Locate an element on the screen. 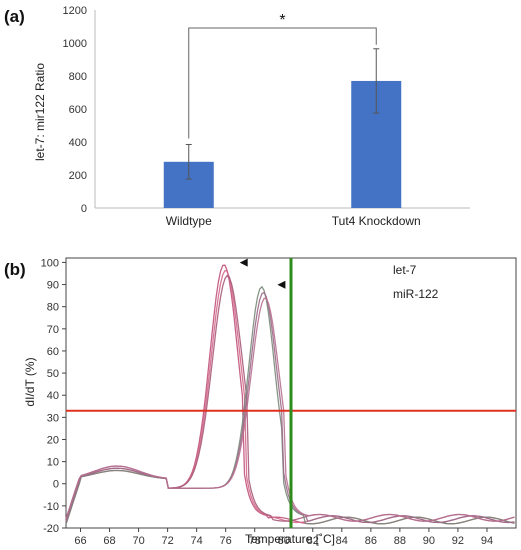 This screenshot has height=550, width=521. panel-a-y-tick-1: 200 is located at coordinates (78, 176).